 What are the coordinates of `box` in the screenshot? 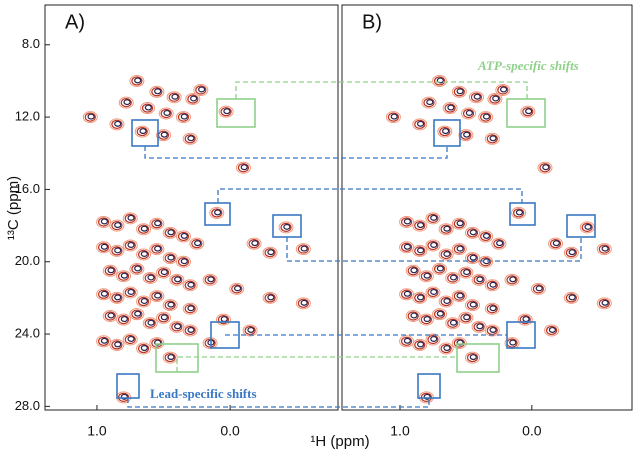 It's located at (236, 113).